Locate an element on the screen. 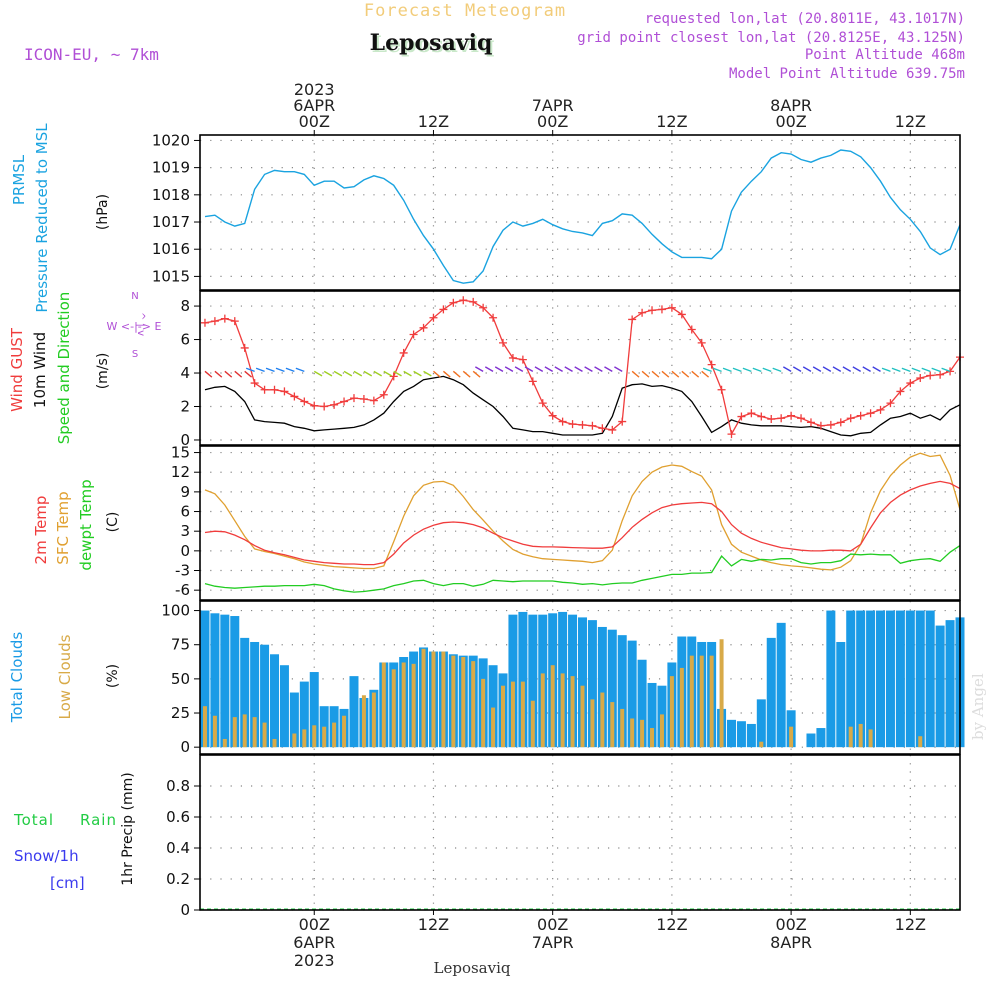 This screenshot has height=1000, width=1000. y-tick-label: 1019 is located at coordinates (171, 168).